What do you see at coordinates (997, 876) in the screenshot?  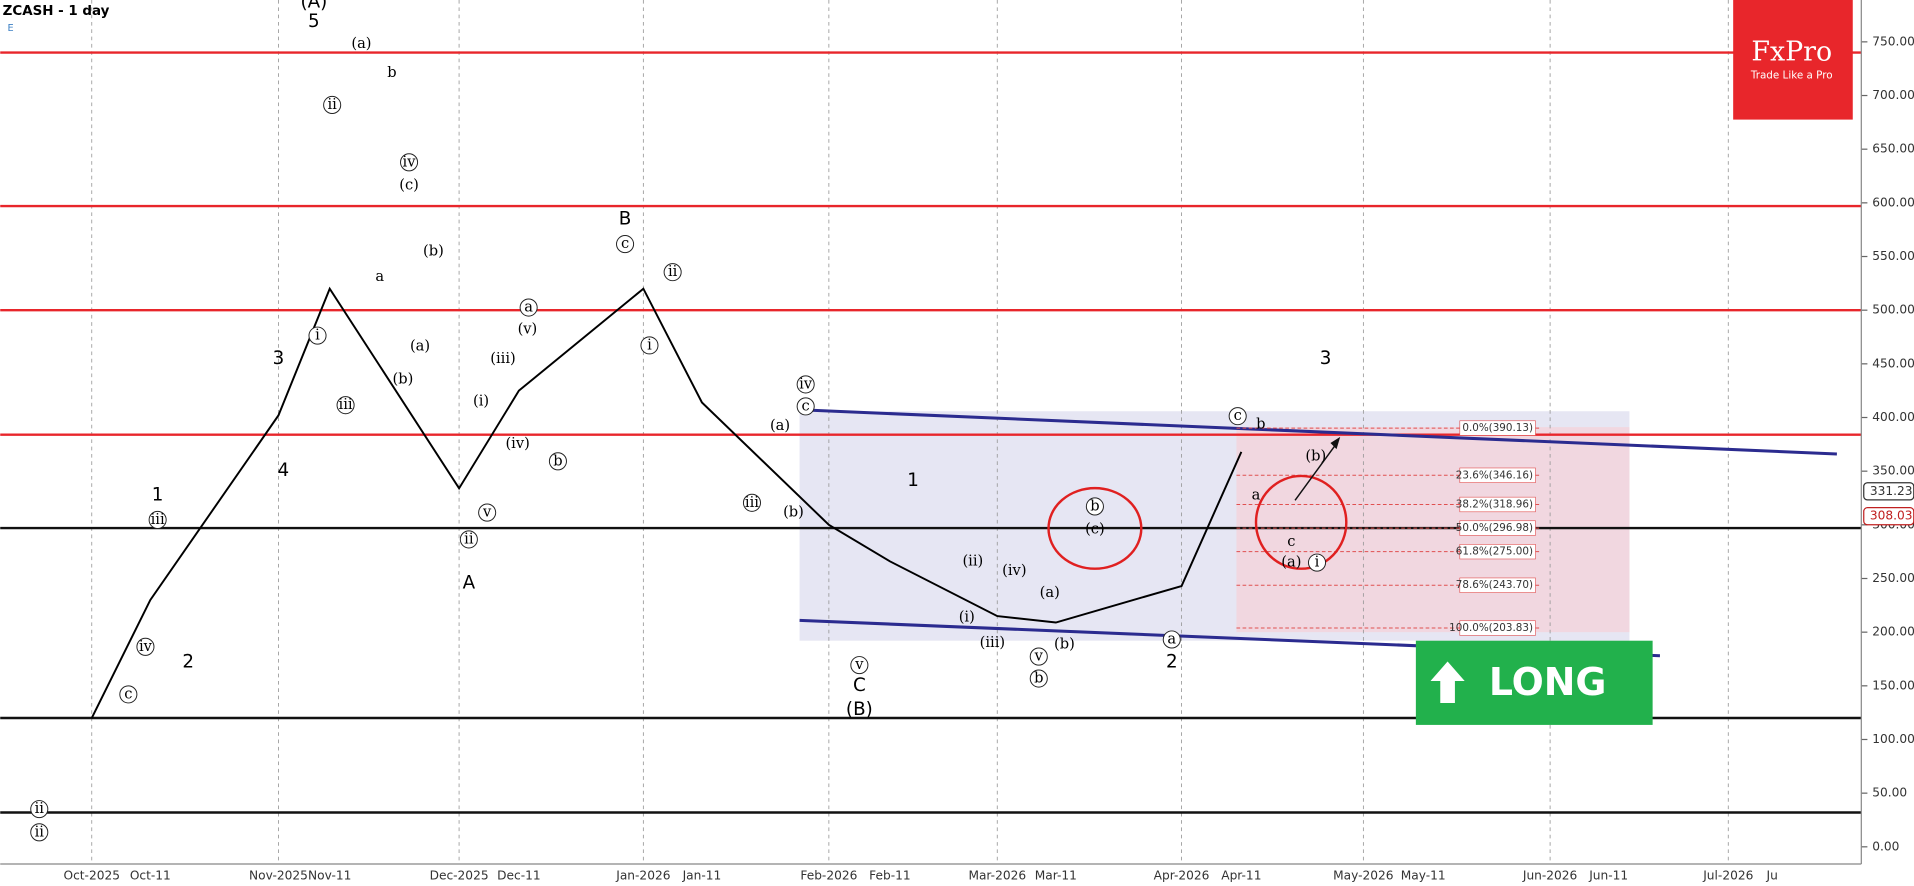 I see `x-tick-label: Mar-2026` at bounding box center [997, 876].